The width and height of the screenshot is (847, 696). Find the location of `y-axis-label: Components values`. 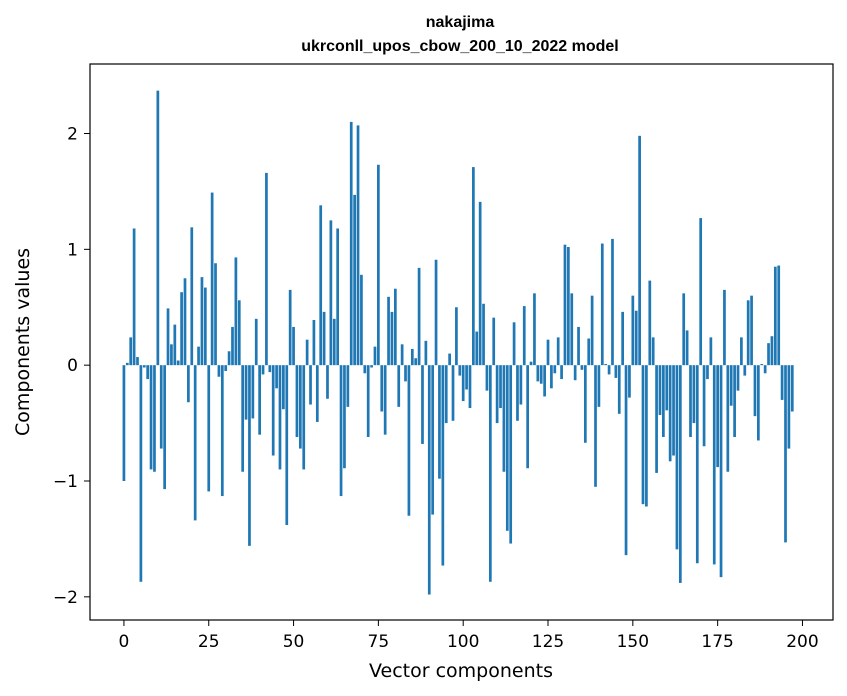

y-axis-label: Components values is located at coordinates (23, 342).